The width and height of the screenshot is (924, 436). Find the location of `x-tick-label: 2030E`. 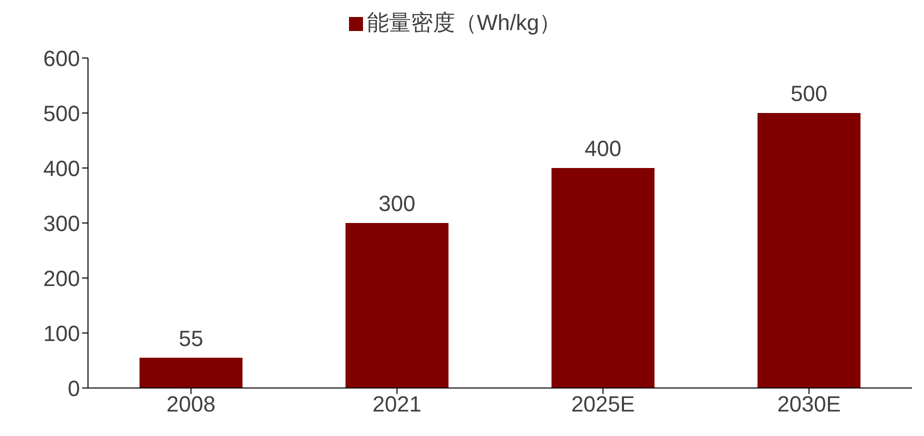

x-tick-label: 2030E is located at coordinates (809, 404).